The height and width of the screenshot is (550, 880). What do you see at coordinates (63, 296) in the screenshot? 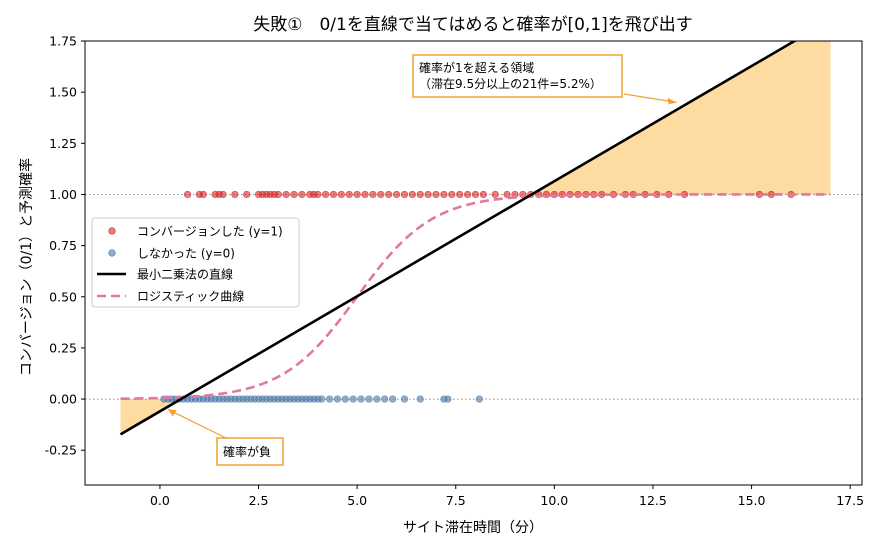
I see `y-tick-label: 0.50` at bounding box center [63, 296].